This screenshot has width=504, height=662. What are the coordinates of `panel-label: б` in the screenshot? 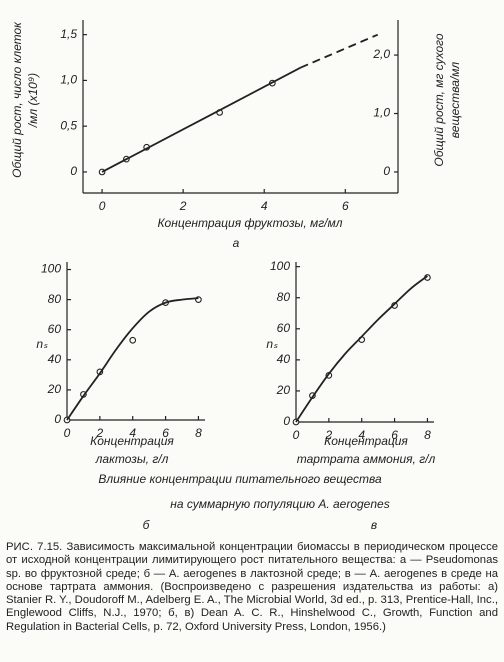 It's located at (147, 525).